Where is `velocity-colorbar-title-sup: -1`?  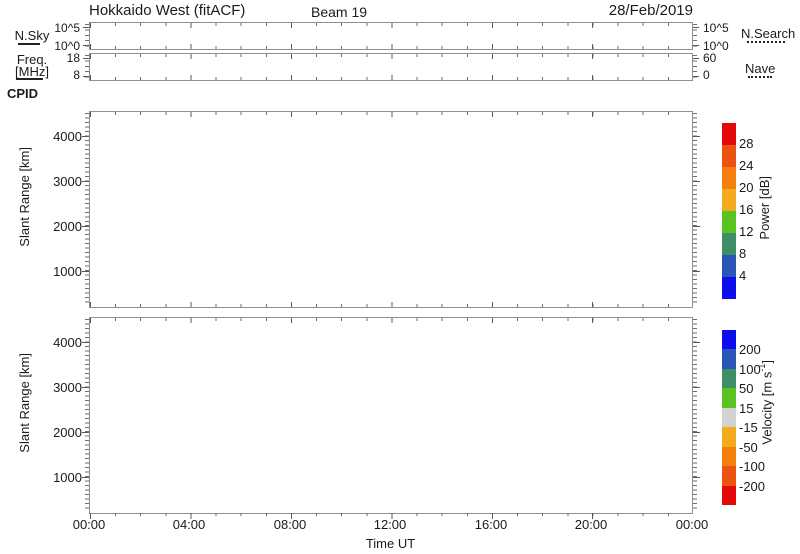
velocity-colorbar-title-sup: -1 is located at coordinates (762, 367).